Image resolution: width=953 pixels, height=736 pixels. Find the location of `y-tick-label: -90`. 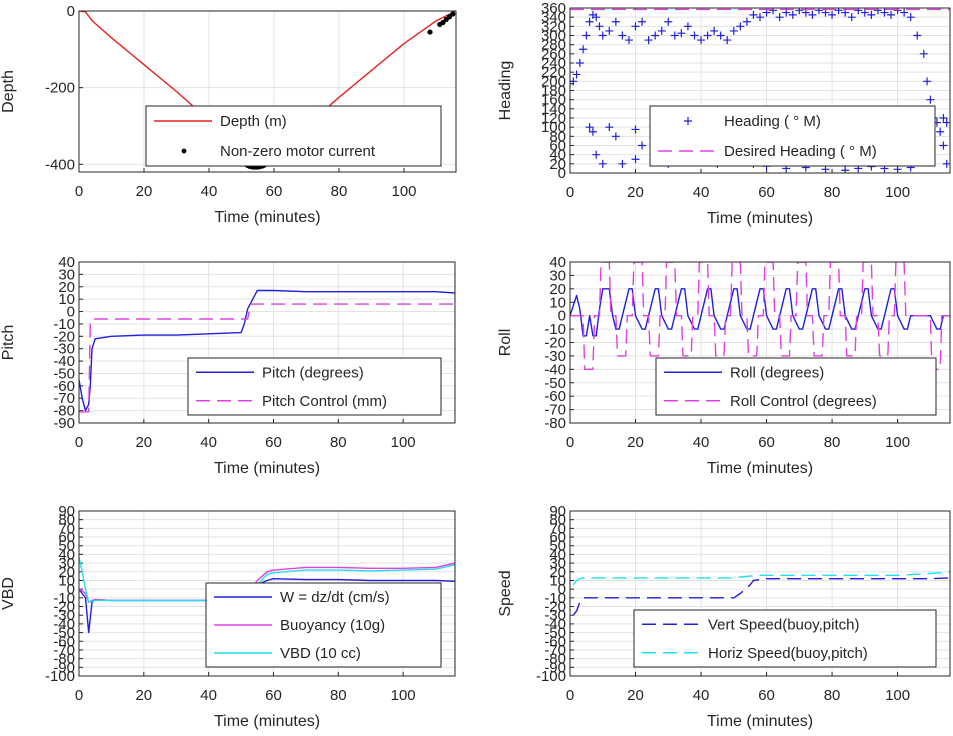

y-tick-label: -90 is located at coordinates (555, 667).